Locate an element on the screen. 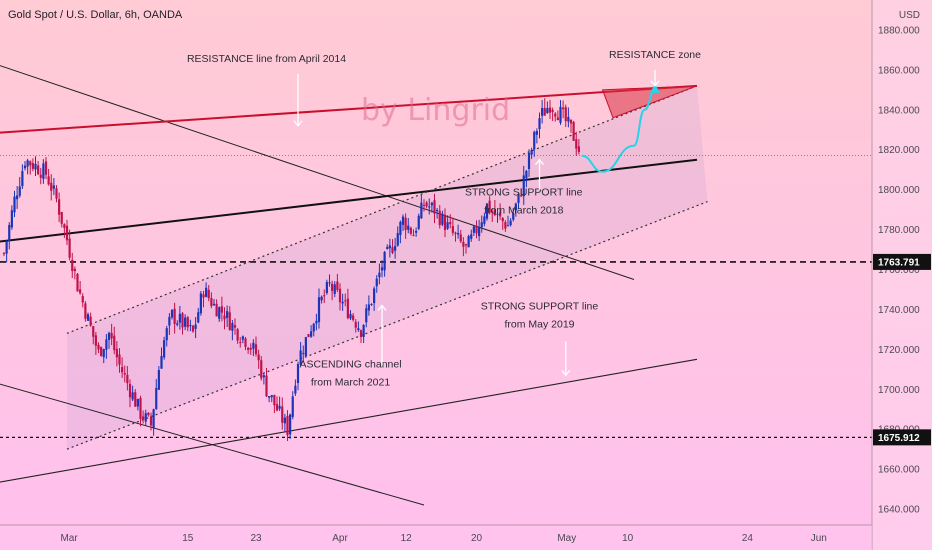 The height and width of the screenshot is (550, 932). y-tick-label: 1840.000 is located at coordinates (899, 110).